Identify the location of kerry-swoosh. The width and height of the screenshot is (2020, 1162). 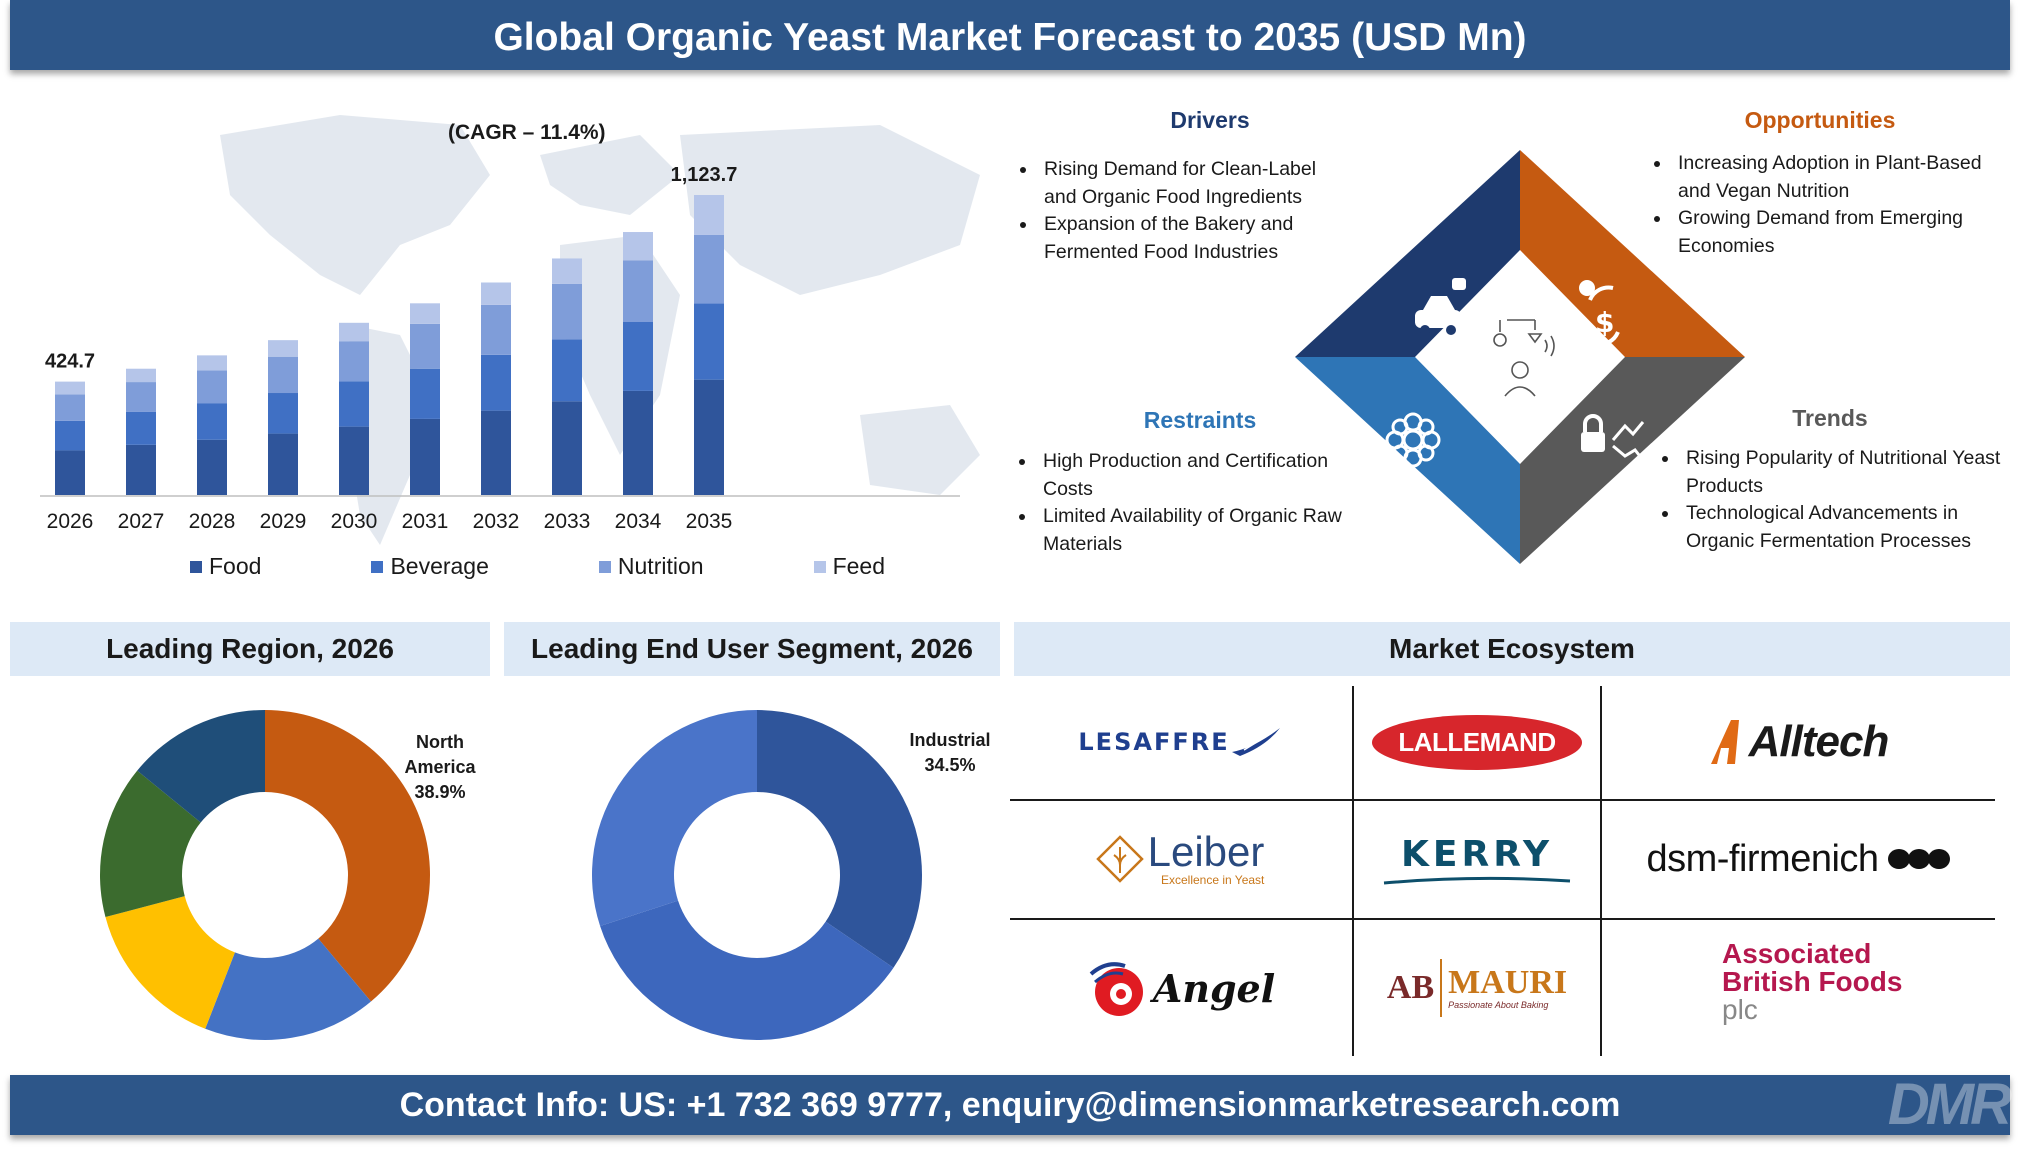
(1477, 880).